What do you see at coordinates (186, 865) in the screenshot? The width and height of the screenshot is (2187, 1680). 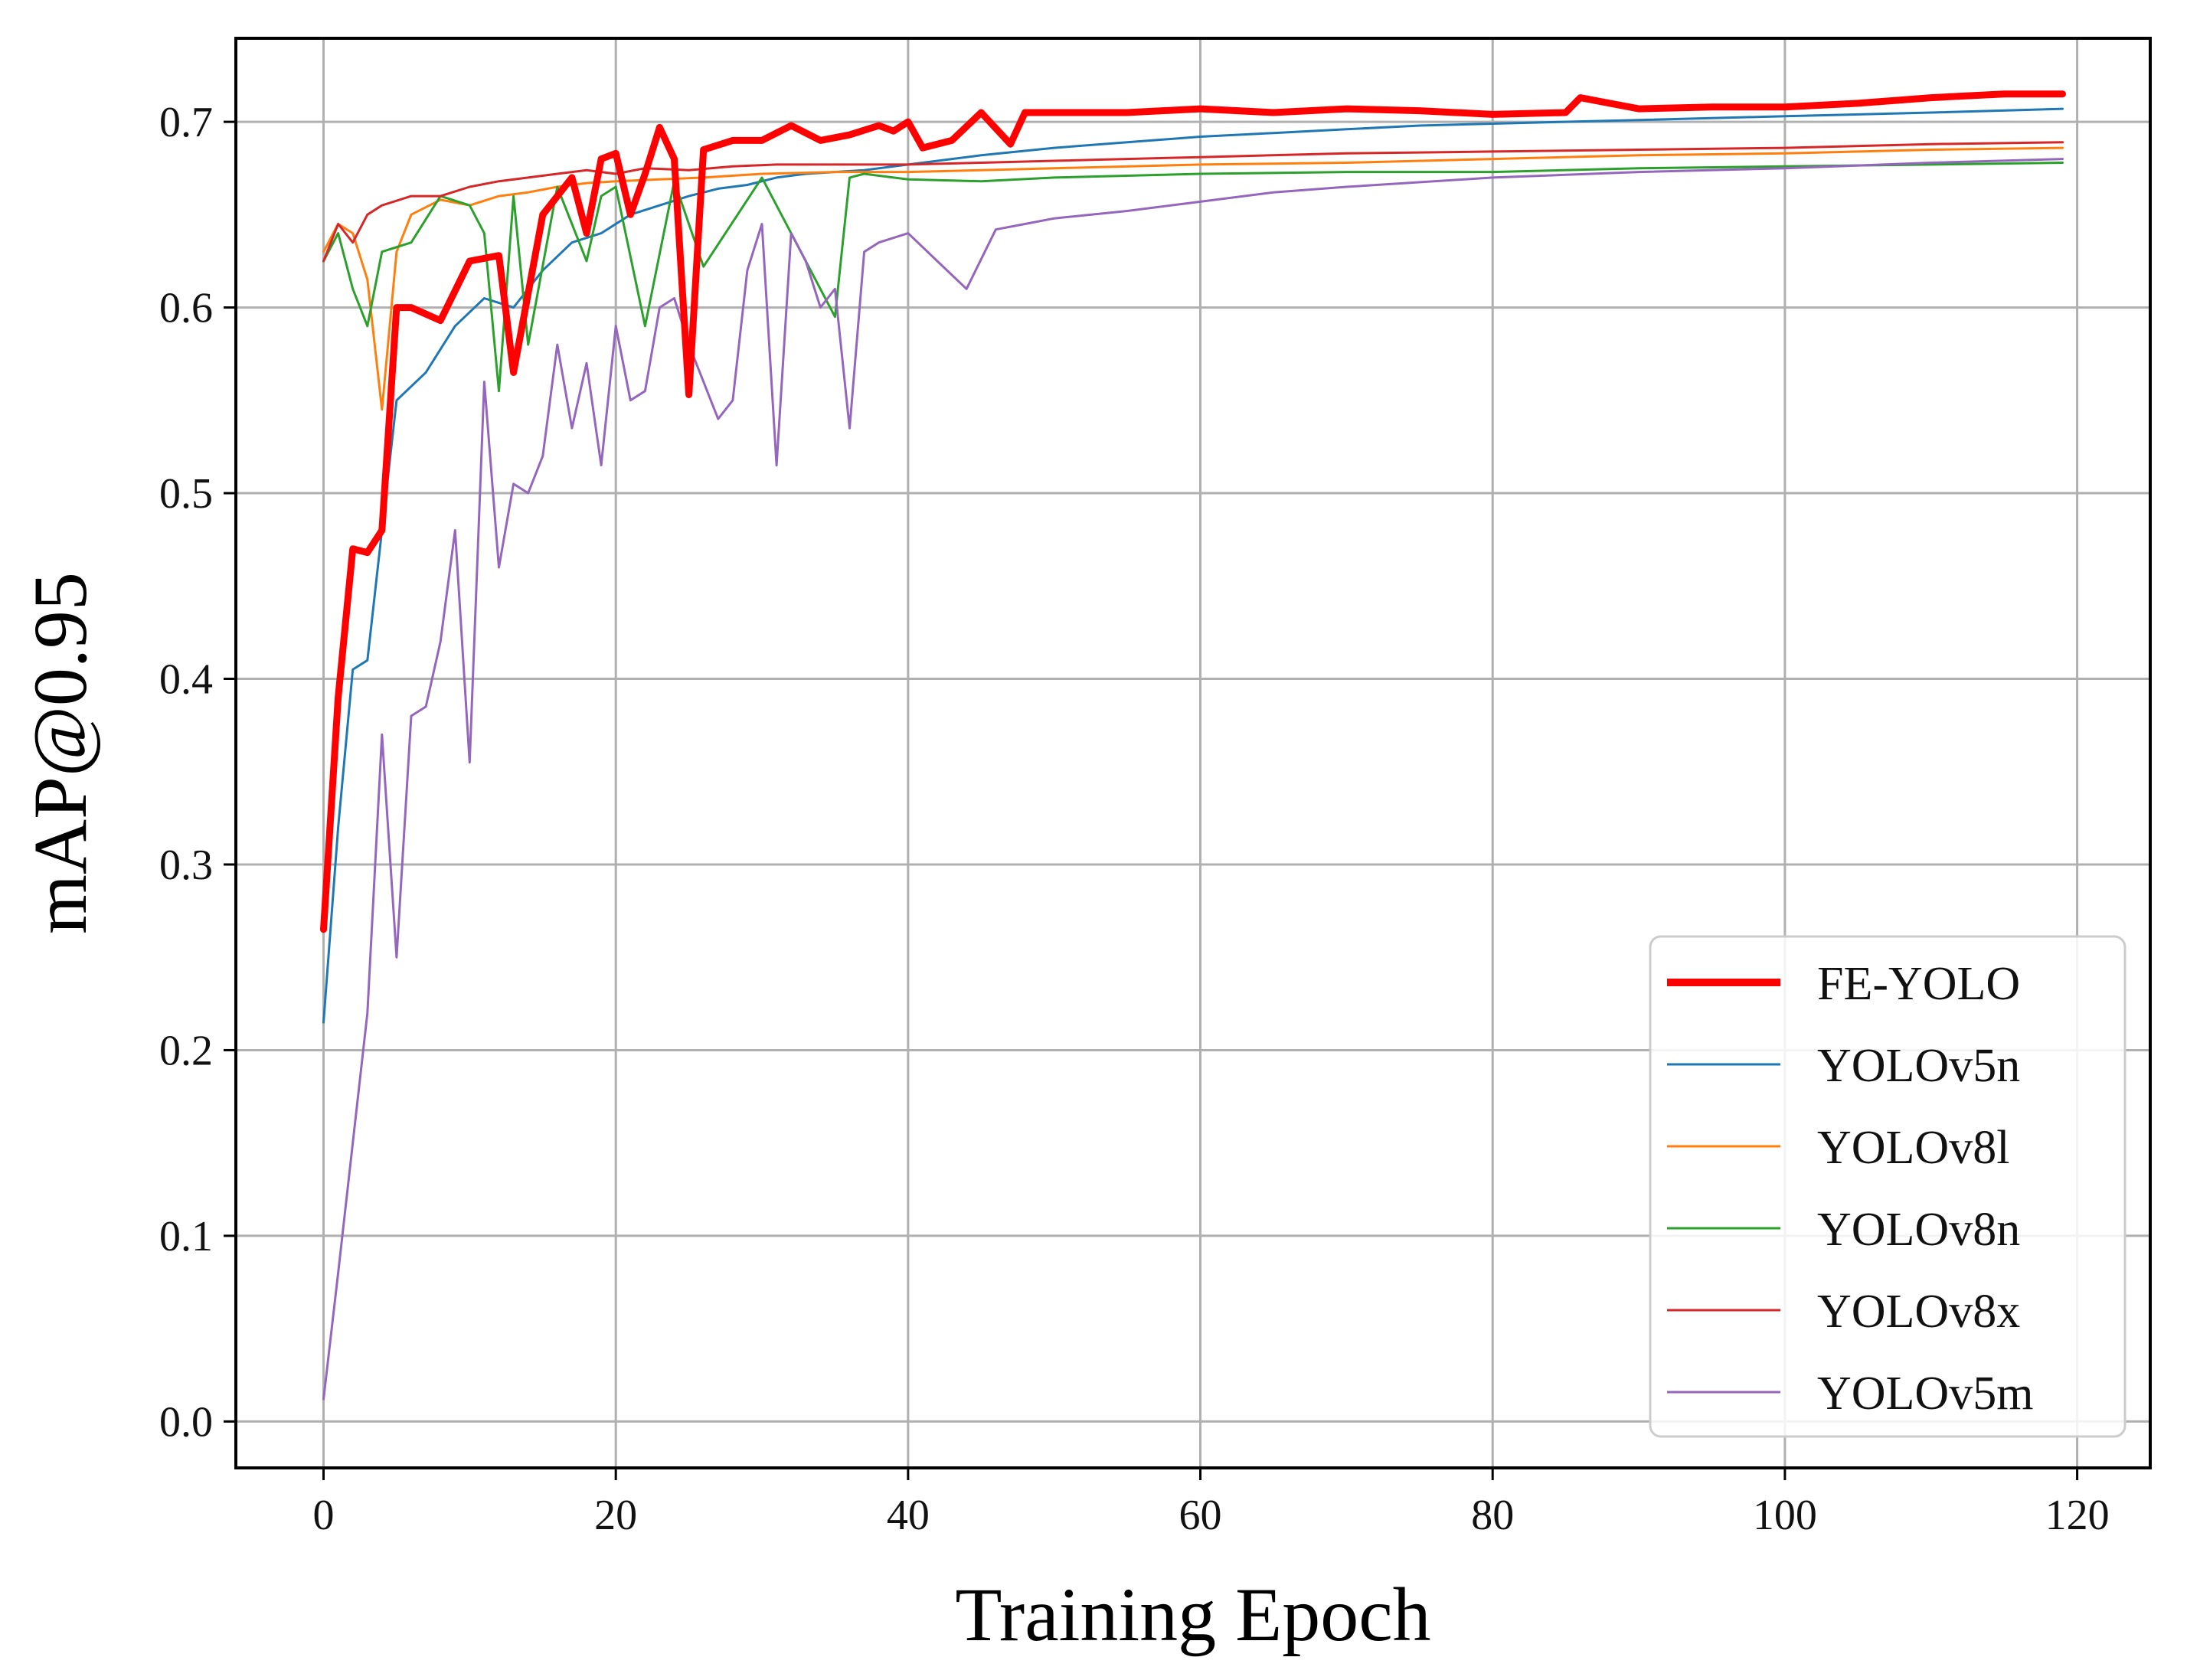 I see `y-tick-label: 0.3` at bounding box center [186, 865].